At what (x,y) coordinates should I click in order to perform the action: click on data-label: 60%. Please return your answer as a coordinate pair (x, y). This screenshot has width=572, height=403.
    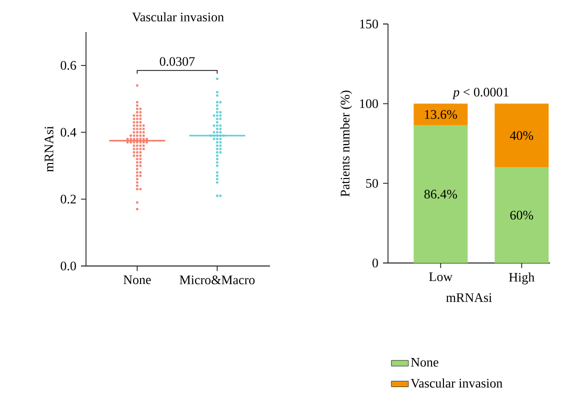
    Looking at the image, I should click on (522, 215).